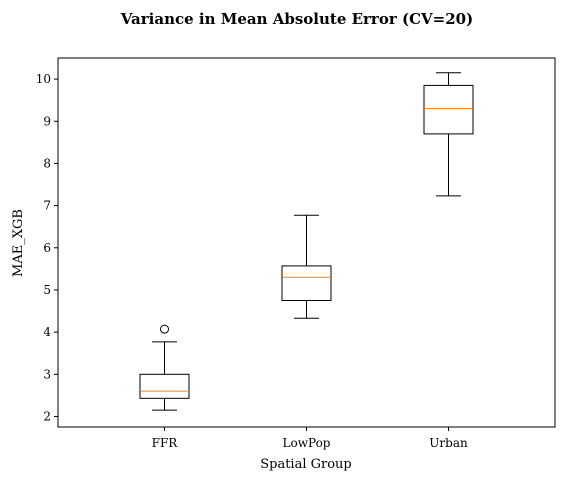 The image size is (563, 480). Describe the element at coordinates (18, 243) in the screenshot. I see `y-axis-label: MAE_XGB` at that location.